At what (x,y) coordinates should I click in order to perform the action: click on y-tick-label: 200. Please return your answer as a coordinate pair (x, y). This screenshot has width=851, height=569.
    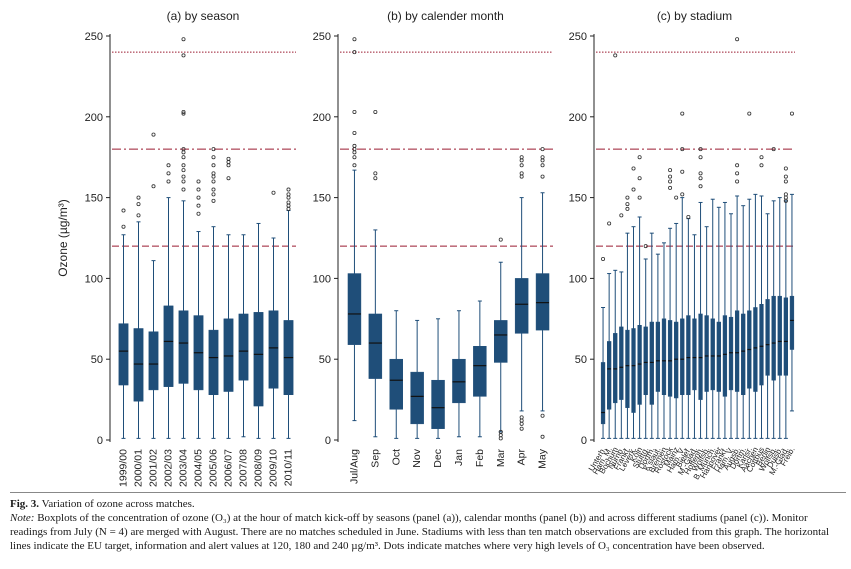
    Looking at the image, I should click on (322, 118).